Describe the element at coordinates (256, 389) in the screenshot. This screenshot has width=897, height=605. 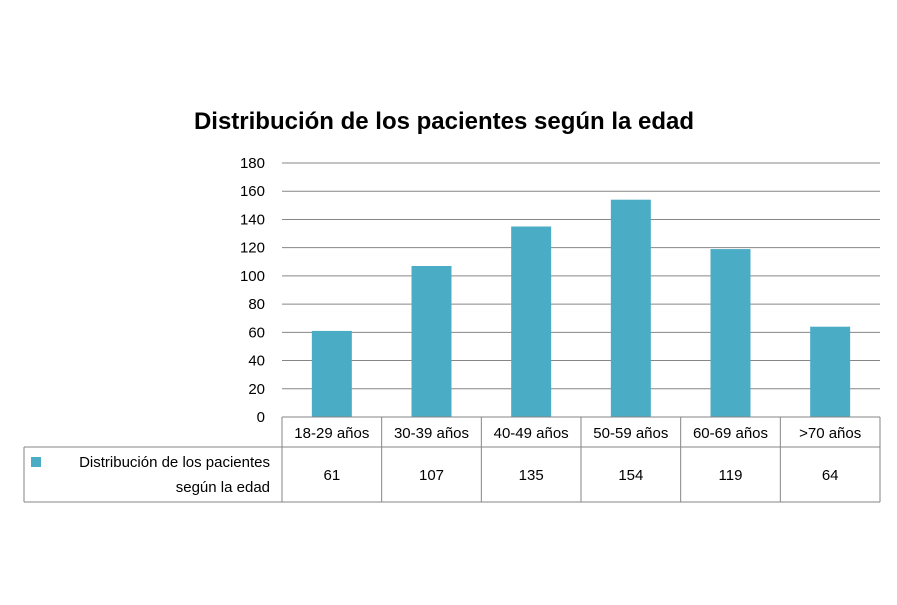
I see `y-tick-label: 20` at that location.